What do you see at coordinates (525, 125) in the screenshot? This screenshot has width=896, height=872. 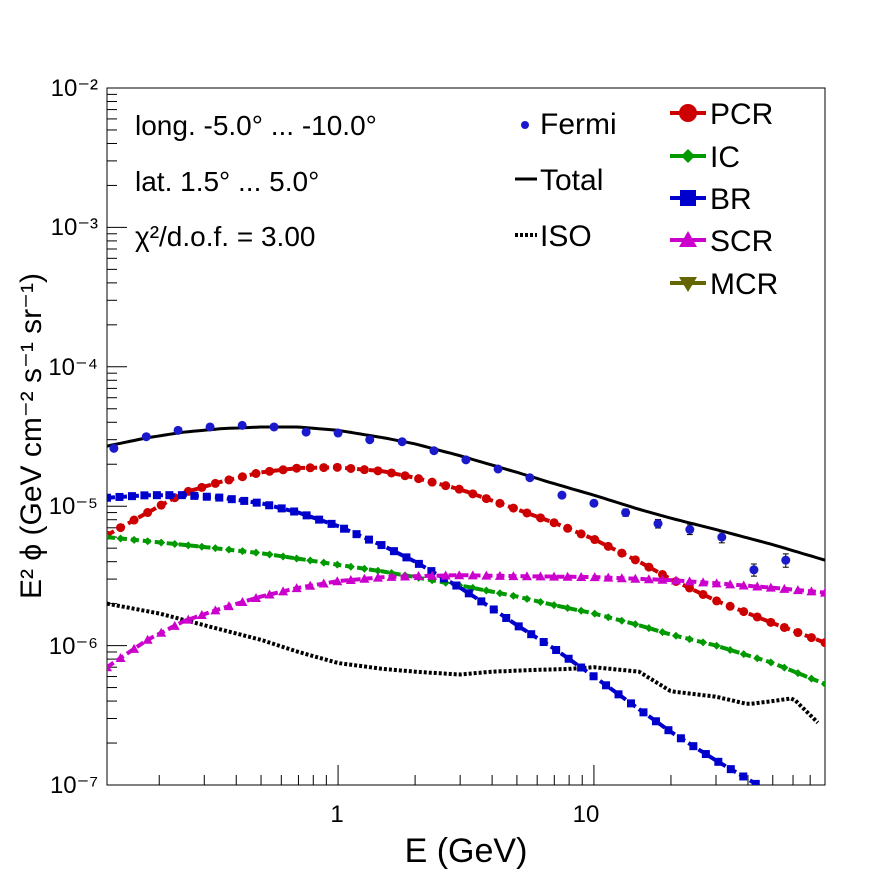 I see `legend-fermi-marker` at bounding box center [525, 125].